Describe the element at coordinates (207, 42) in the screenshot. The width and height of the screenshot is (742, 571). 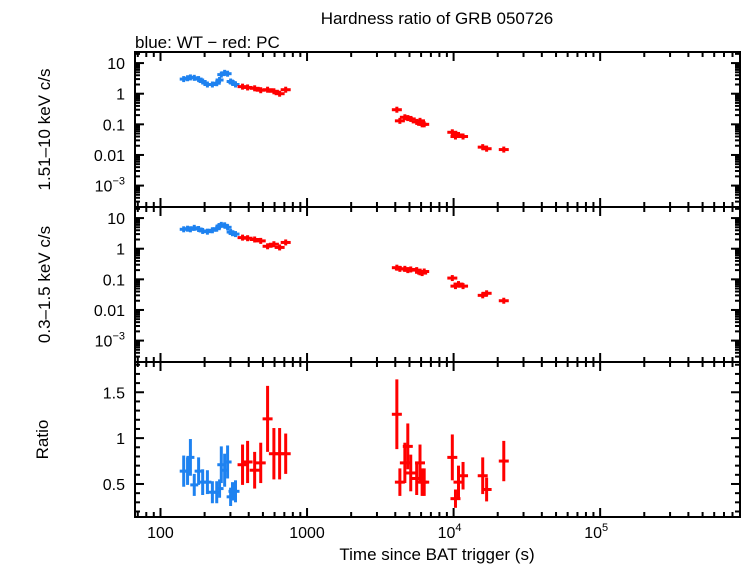
I see `chart-subtitle: blue: WT − red: PC` at that location.